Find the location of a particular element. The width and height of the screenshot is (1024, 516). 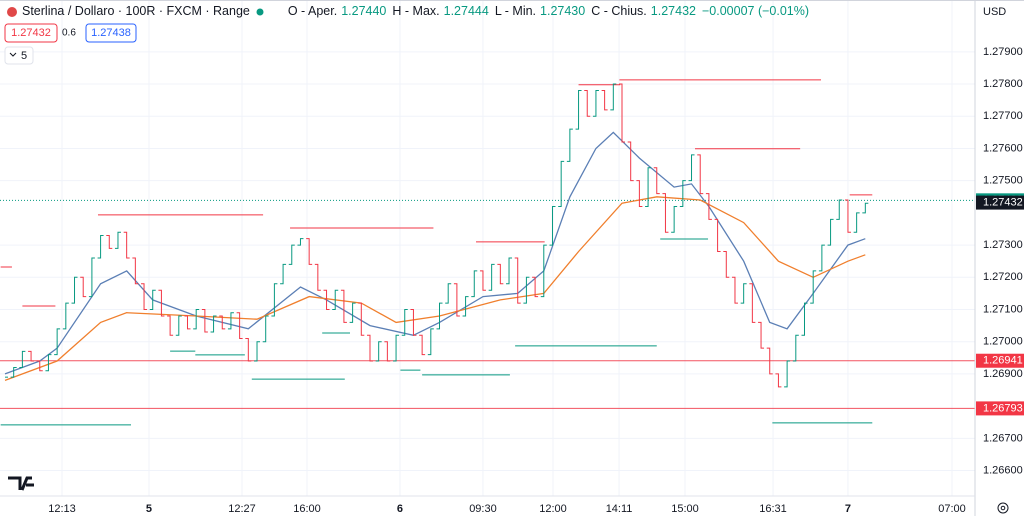

x-tick-label: 14:11 is located at coordinates (619, 509).